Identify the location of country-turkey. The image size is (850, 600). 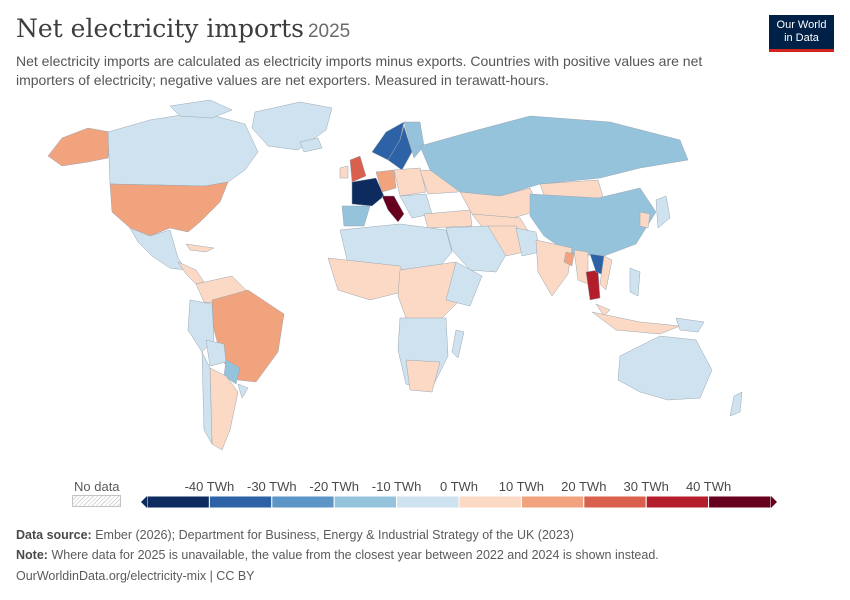
(448, 219).